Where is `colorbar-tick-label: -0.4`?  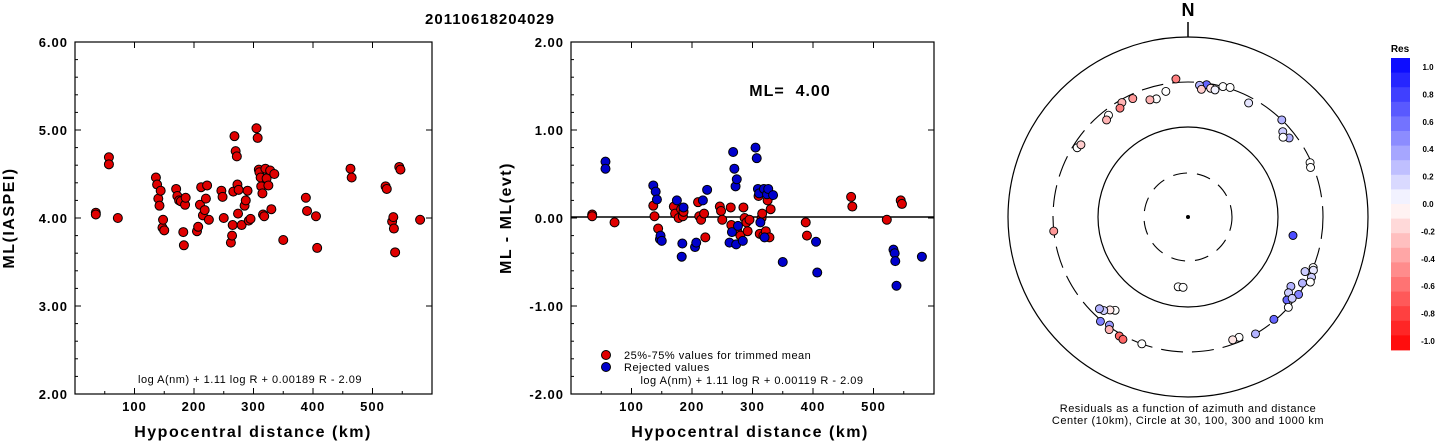
colorbar-tick-label: -0.4 is located at coordinates (1428, 259).